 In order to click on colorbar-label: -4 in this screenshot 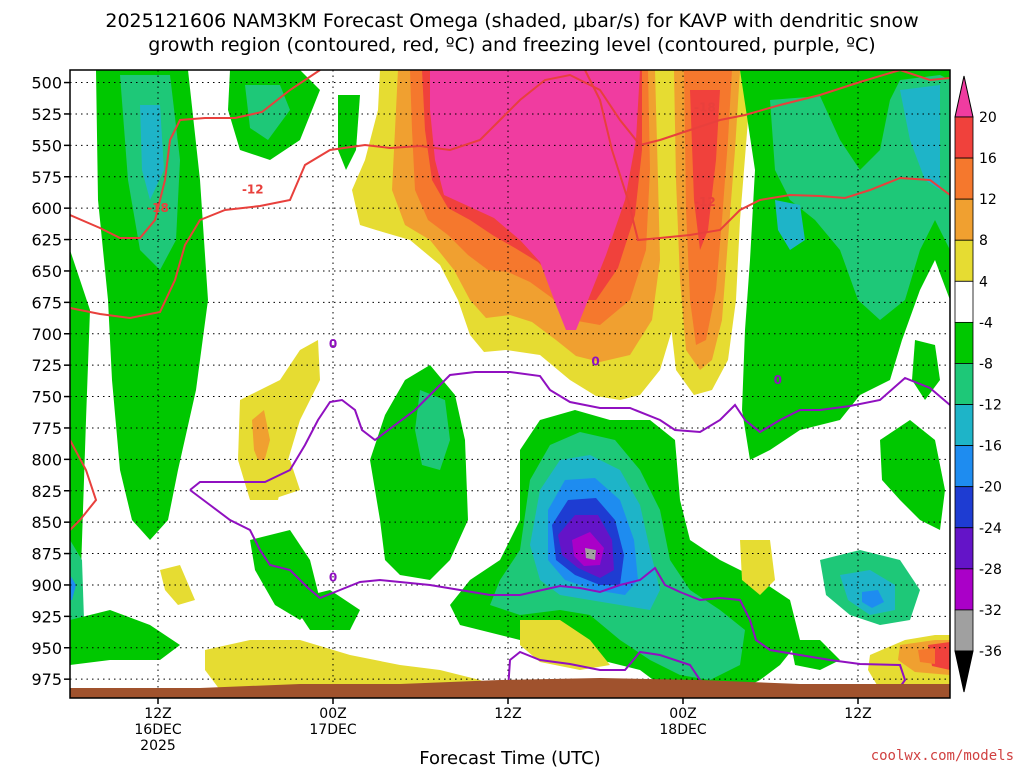, I will do `click(986, 323)`.